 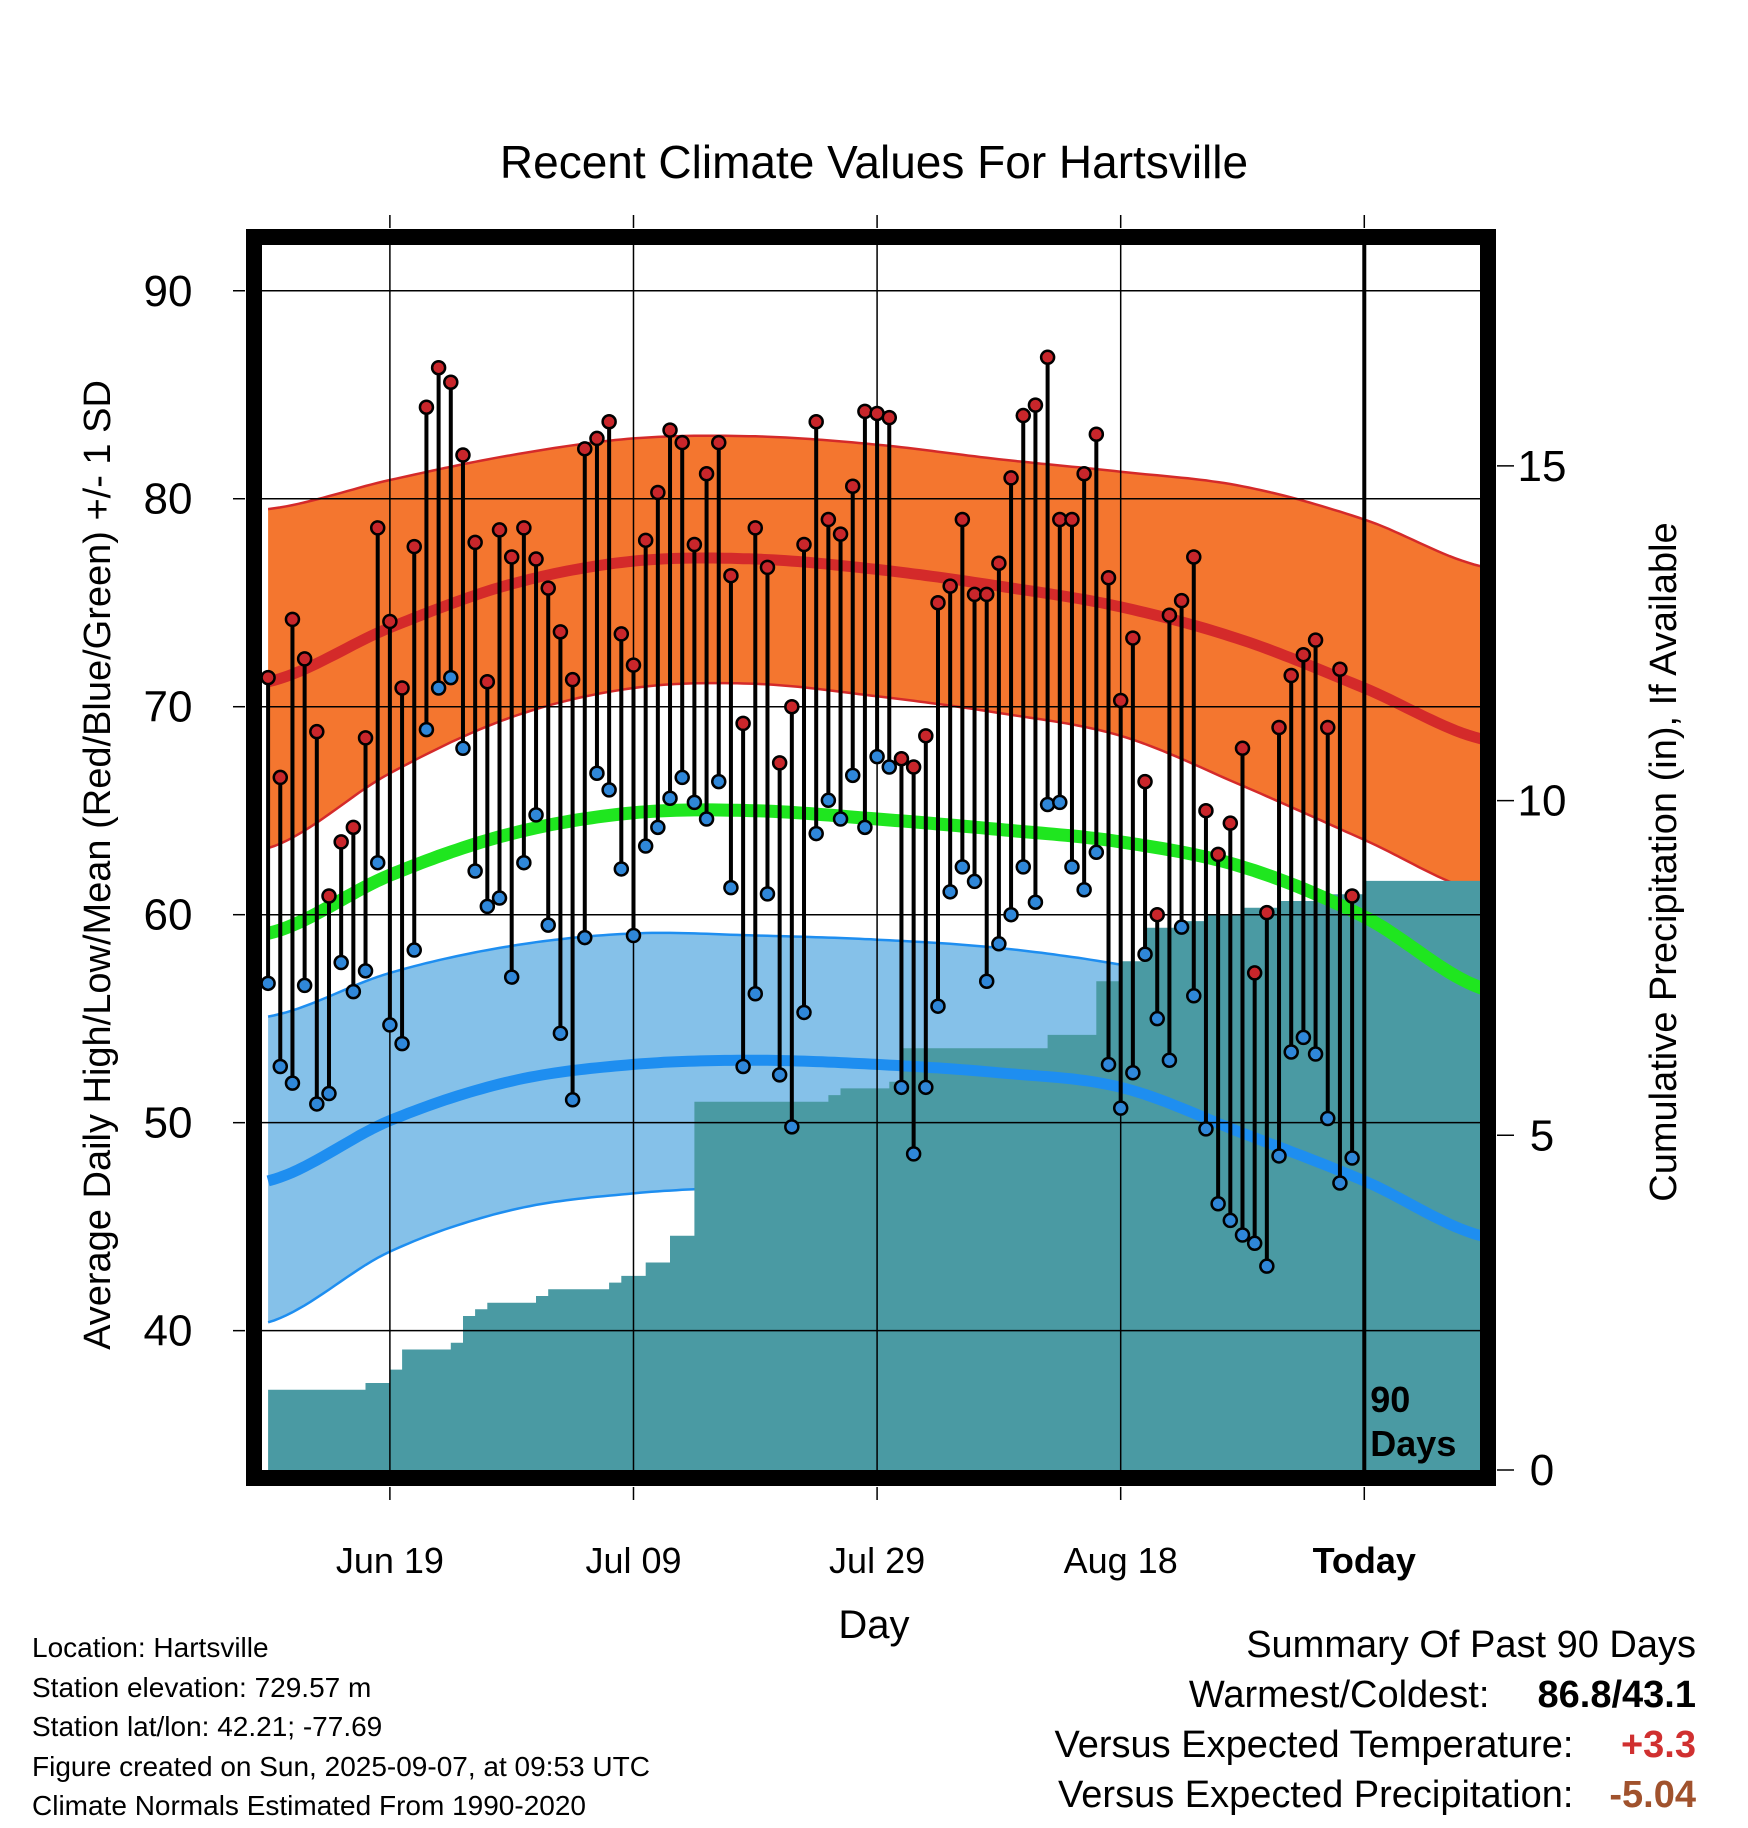 What do you see at coordinates (168, 707) in the screenshot?
I see `y-tick-label: 70` at bounding box center [168, 707].